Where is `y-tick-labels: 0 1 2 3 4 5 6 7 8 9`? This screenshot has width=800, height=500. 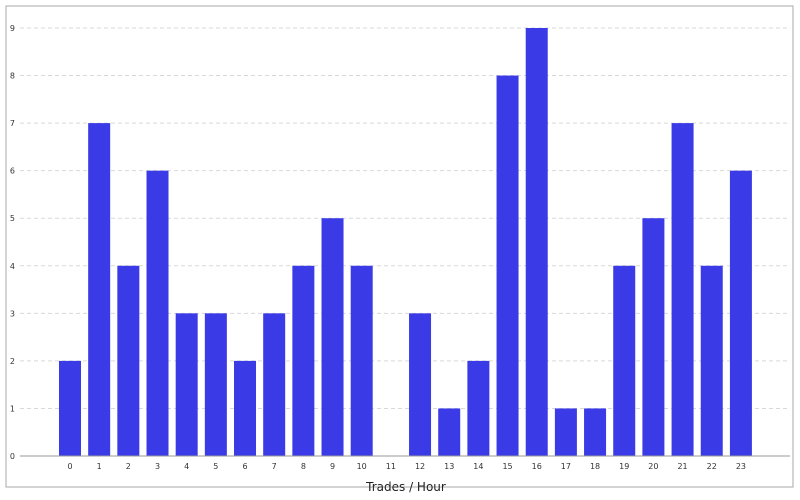 y-tick-labels: 0 1 2 3 4 5 6 7 8 9 is located at coordinates (12, 242).